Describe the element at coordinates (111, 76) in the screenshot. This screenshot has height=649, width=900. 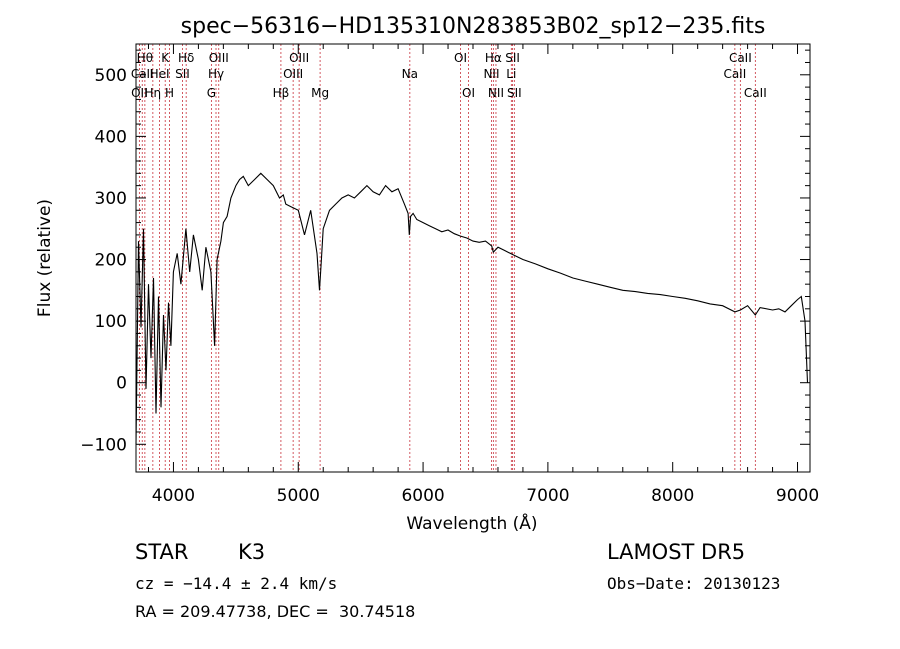
I see `y-tick-label: 500` at that location.